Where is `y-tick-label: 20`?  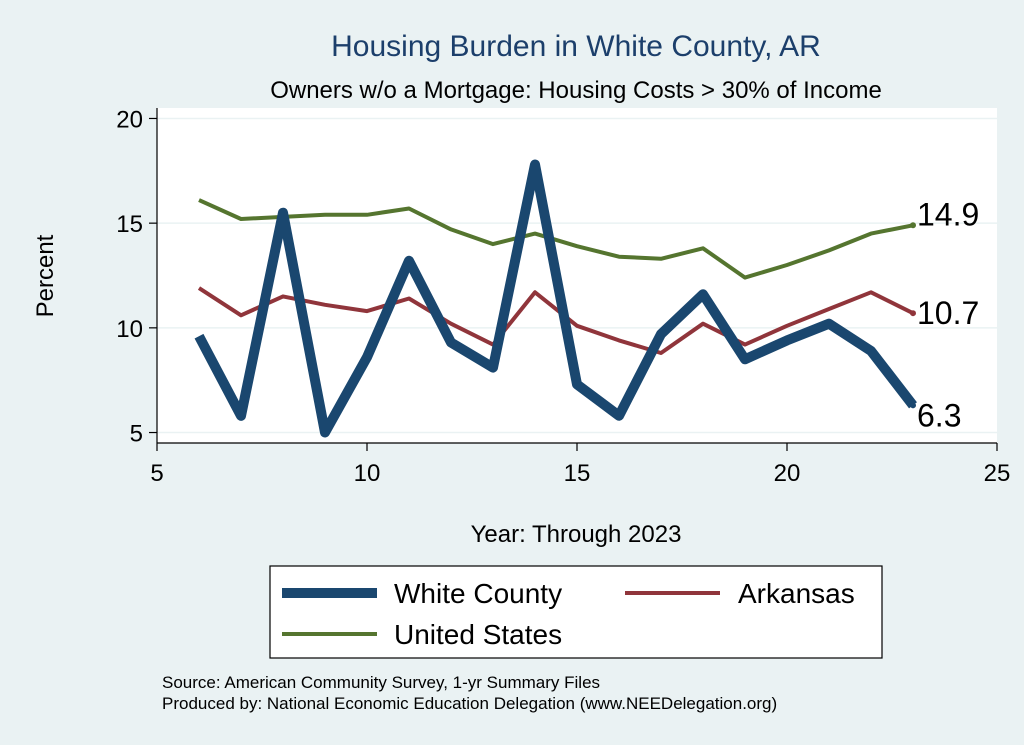 y-tick-label: 20 is located at coordinates (129, 119).